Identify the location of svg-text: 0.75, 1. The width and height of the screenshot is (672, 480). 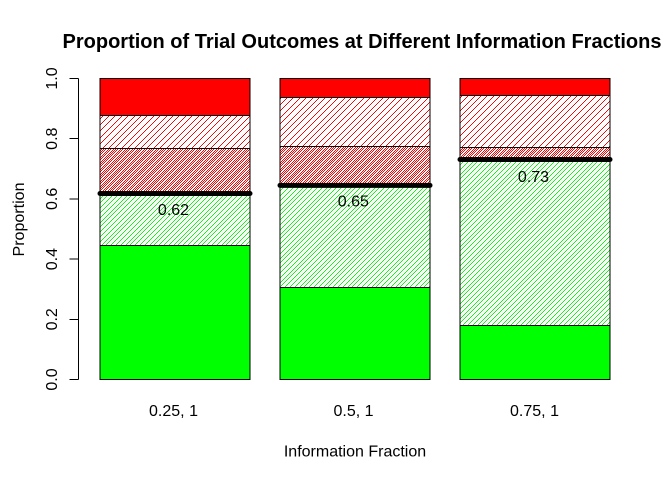
(534, 411).